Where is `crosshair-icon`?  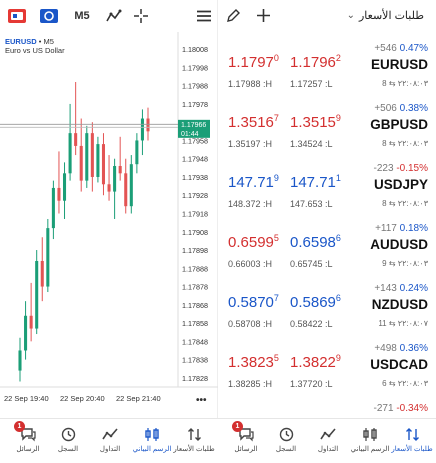 crosshair-icon is located at coordinates (141, 16).